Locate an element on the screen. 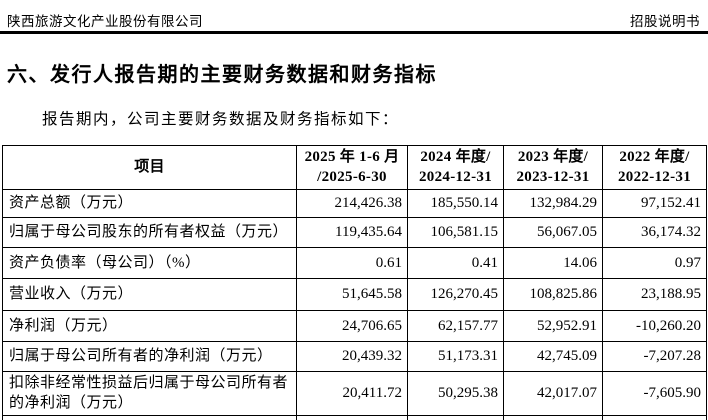  value-cell: 0.61 is located at coordinates (352, 263).